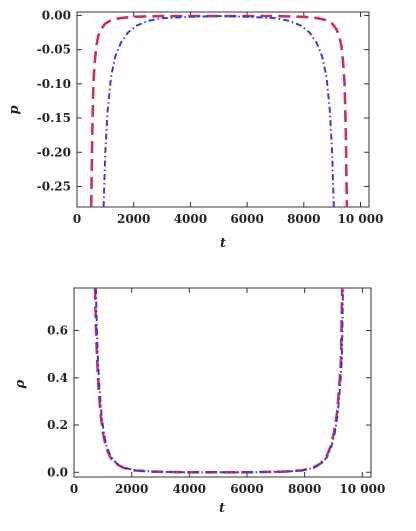  I want to click on top-chart-ytick-label: -0.05, so click(54, 50).